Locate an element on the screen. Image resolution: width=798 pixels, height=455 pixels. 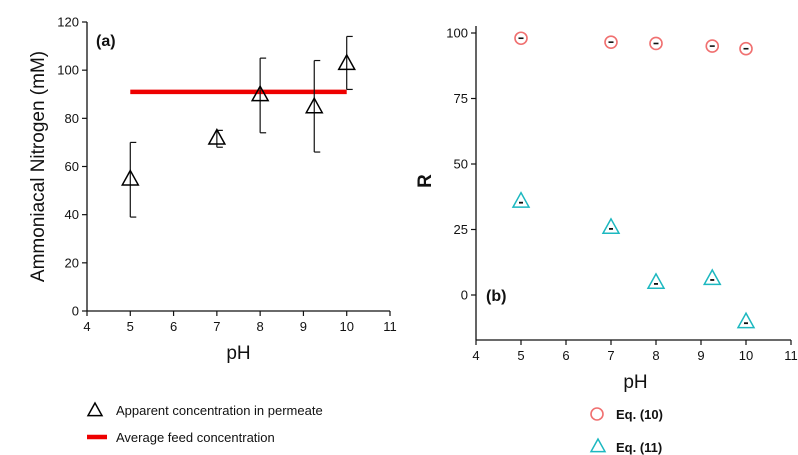
legend-label: Eq. (10) is located at coordinates (639, 414).